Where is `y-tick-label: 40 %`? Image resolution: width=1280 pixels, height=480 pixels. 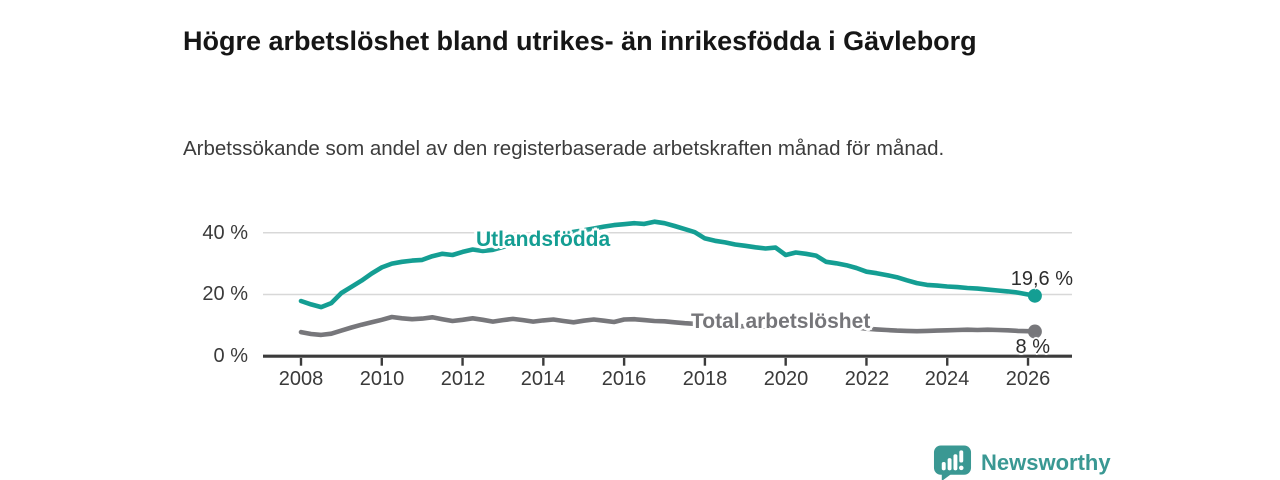 y-tick-label: 40 % is located at coordinates (225, 233).